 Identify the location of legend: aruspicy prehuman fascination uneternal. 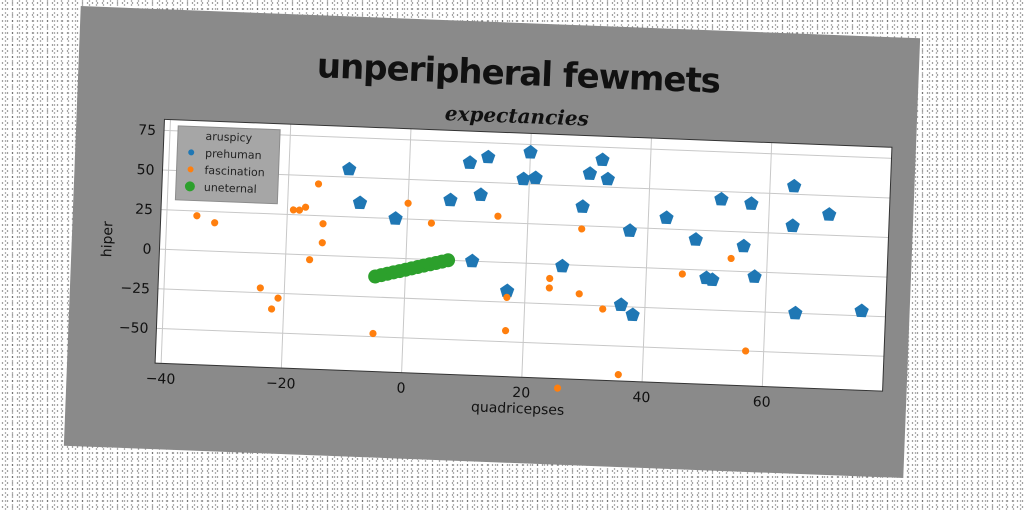
(227, 165).